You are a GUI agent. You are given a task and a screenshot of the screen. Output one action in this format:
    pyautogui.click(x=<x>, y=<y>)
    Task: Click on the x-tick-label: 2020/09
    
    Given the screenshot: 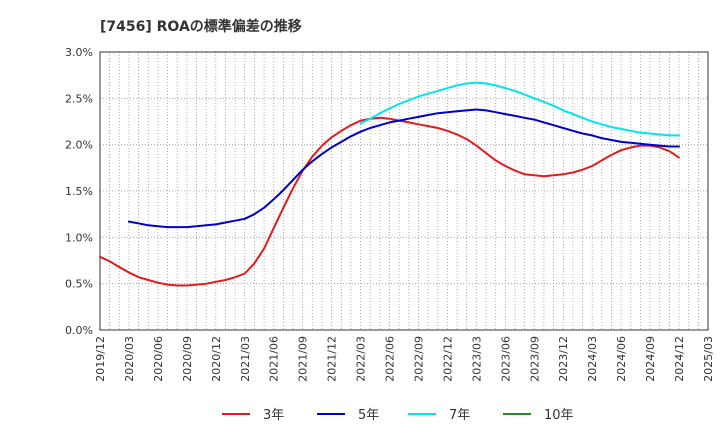 What is the action you would take?
    pyautogui.click(x=187, y=359)
    